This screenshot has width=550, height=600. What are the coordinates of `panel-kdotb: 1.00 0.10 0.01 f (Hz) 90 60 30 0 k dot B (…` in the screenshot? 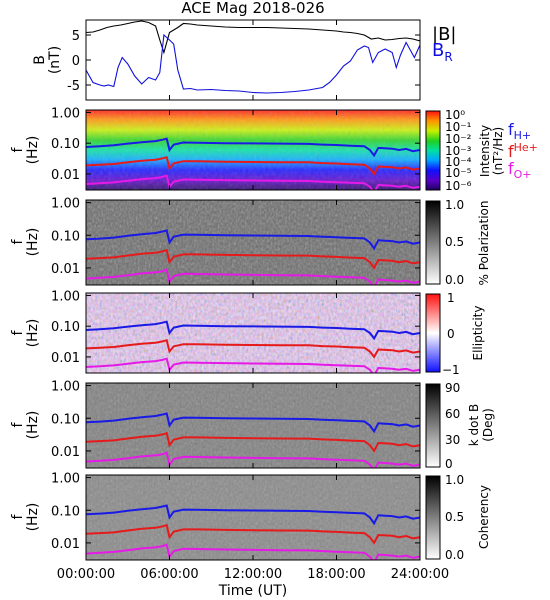 It's located at (252, 425).